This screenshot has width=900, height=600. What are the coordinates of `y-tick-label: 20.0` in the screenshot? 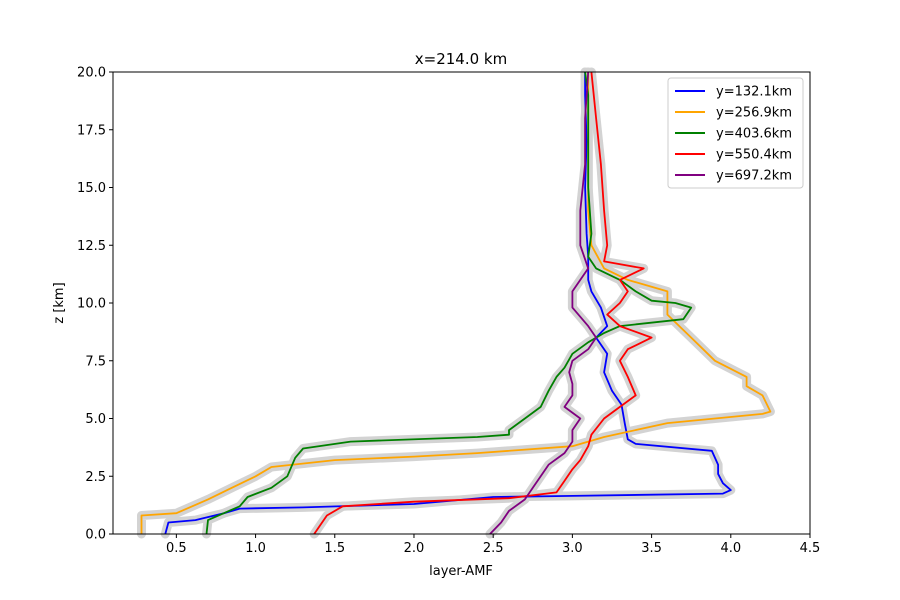 It's located at (91, 73).